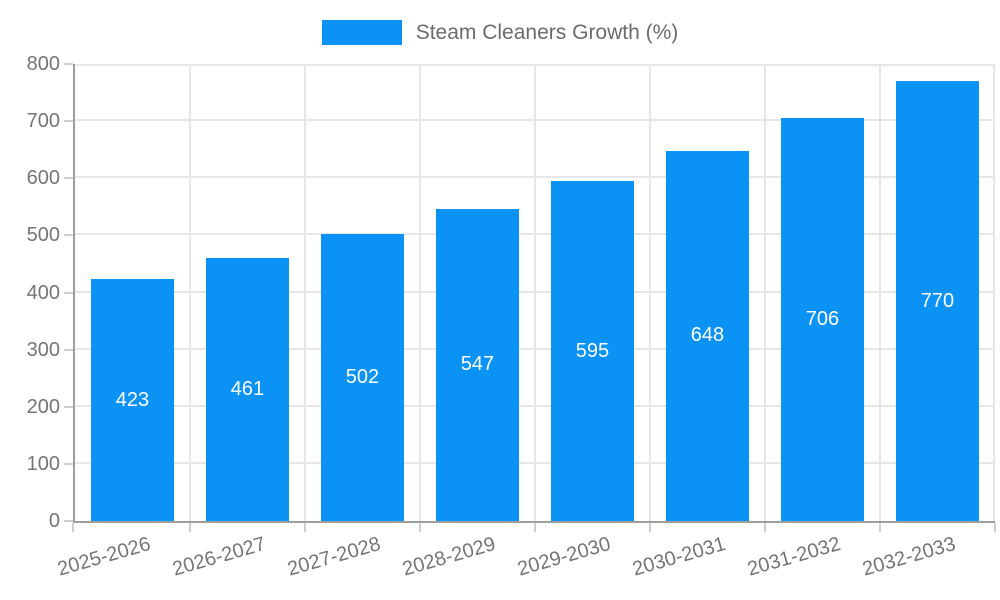 The image size is (1000, 600). What do you see at coordinates (793, 557) in the screenshot?
I see `x-axis-tick-label: 2031-2032` at bounding box center [793, 557].